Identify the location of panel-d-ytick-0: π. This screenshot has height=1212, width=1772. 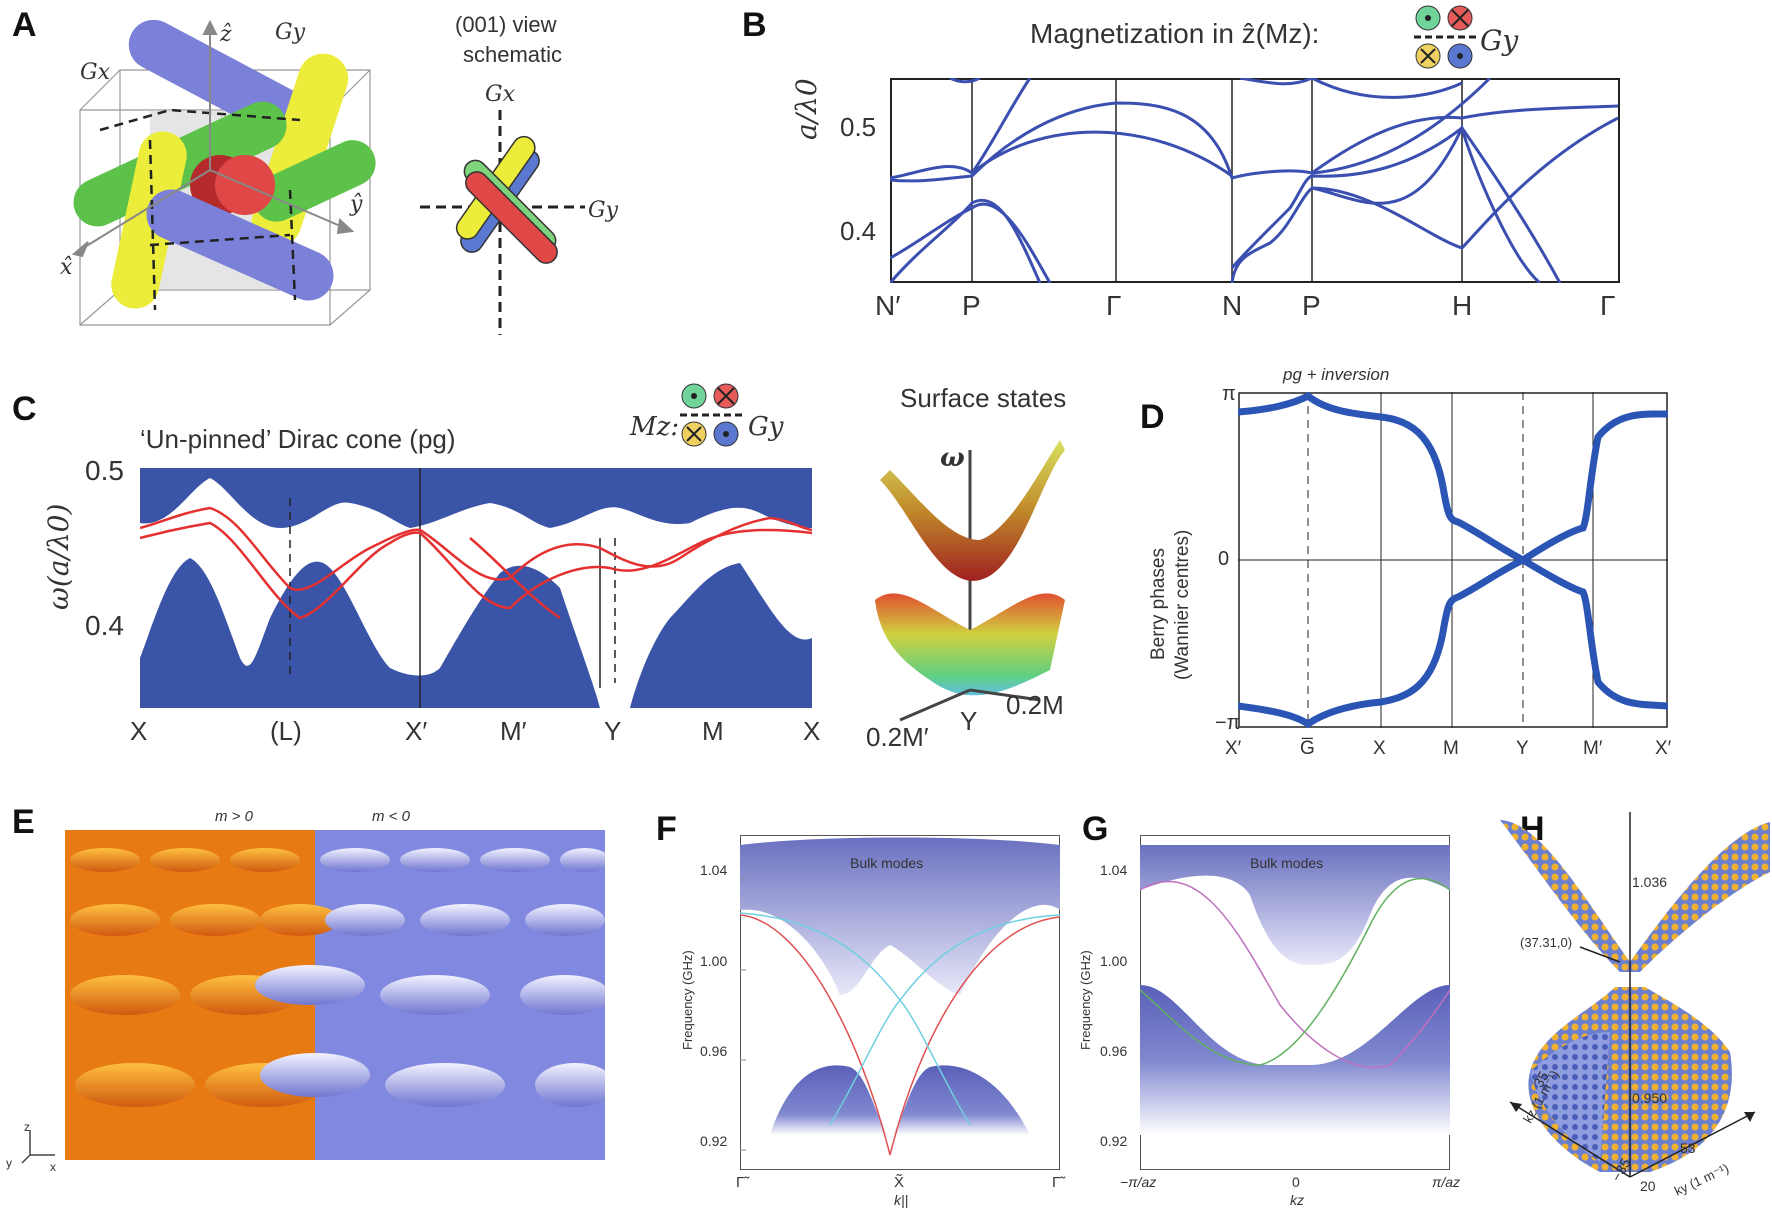
(1229, 394).